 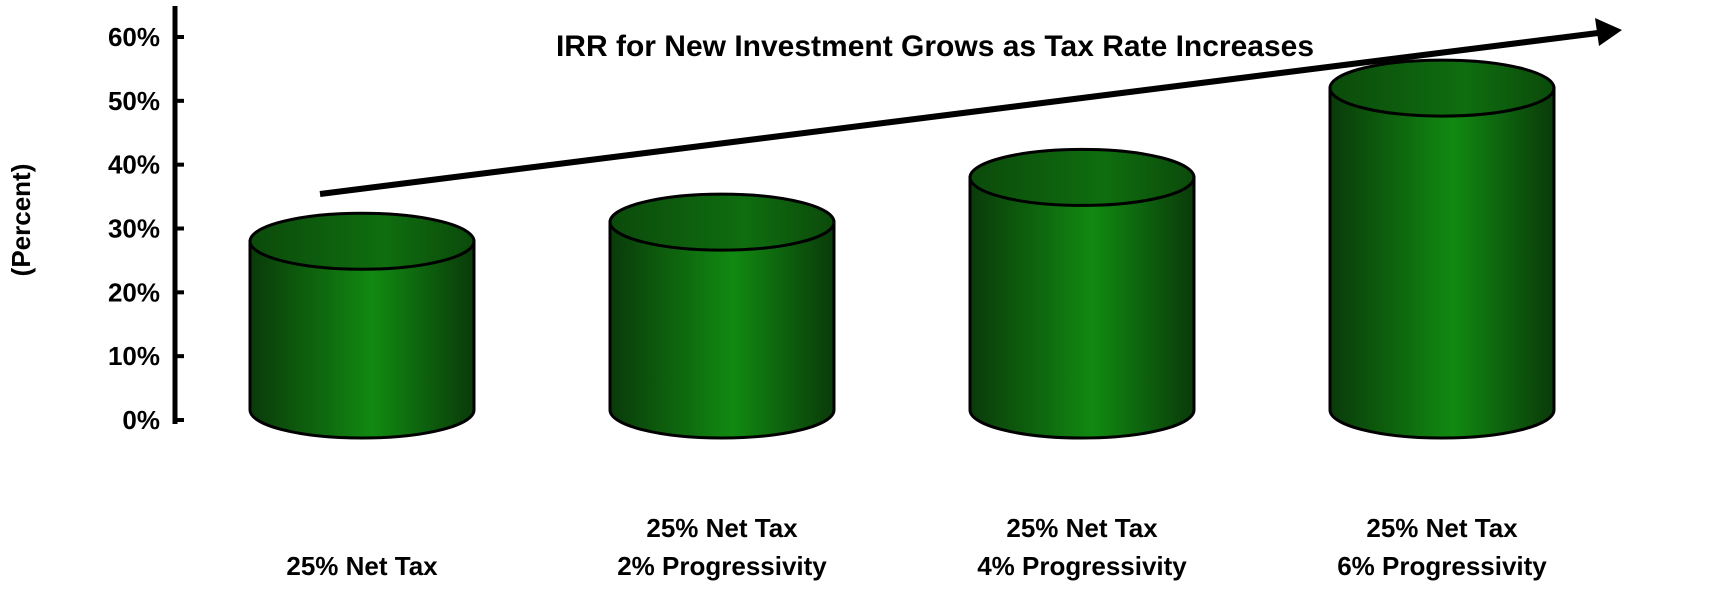 I want to click on trend-arrow-head, so click(x=1608, y=32).